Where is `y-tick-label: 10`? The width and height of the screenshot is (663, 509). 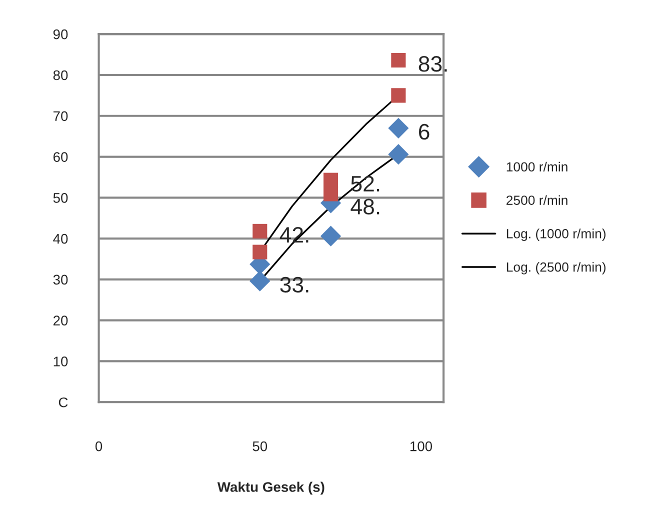 y-tick-label: 10 is located at coordinates (61, 361).